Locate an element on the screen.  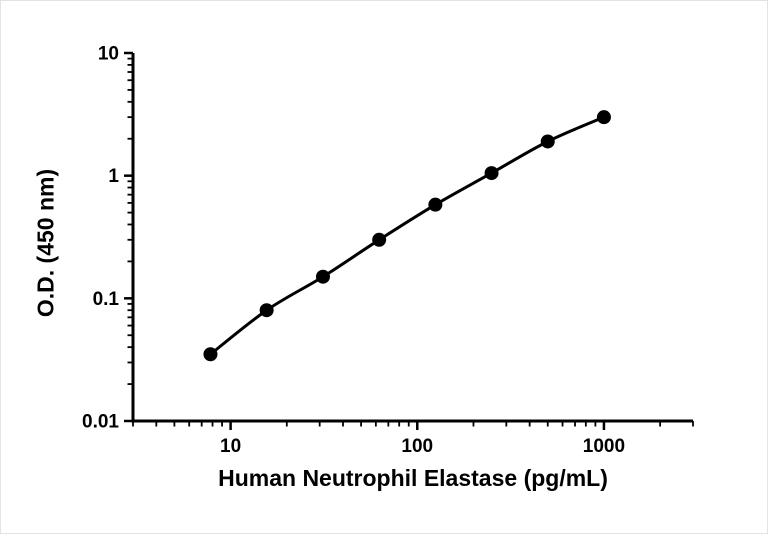
y-tick-label: 0.1 is located at coordinates (106, 299).